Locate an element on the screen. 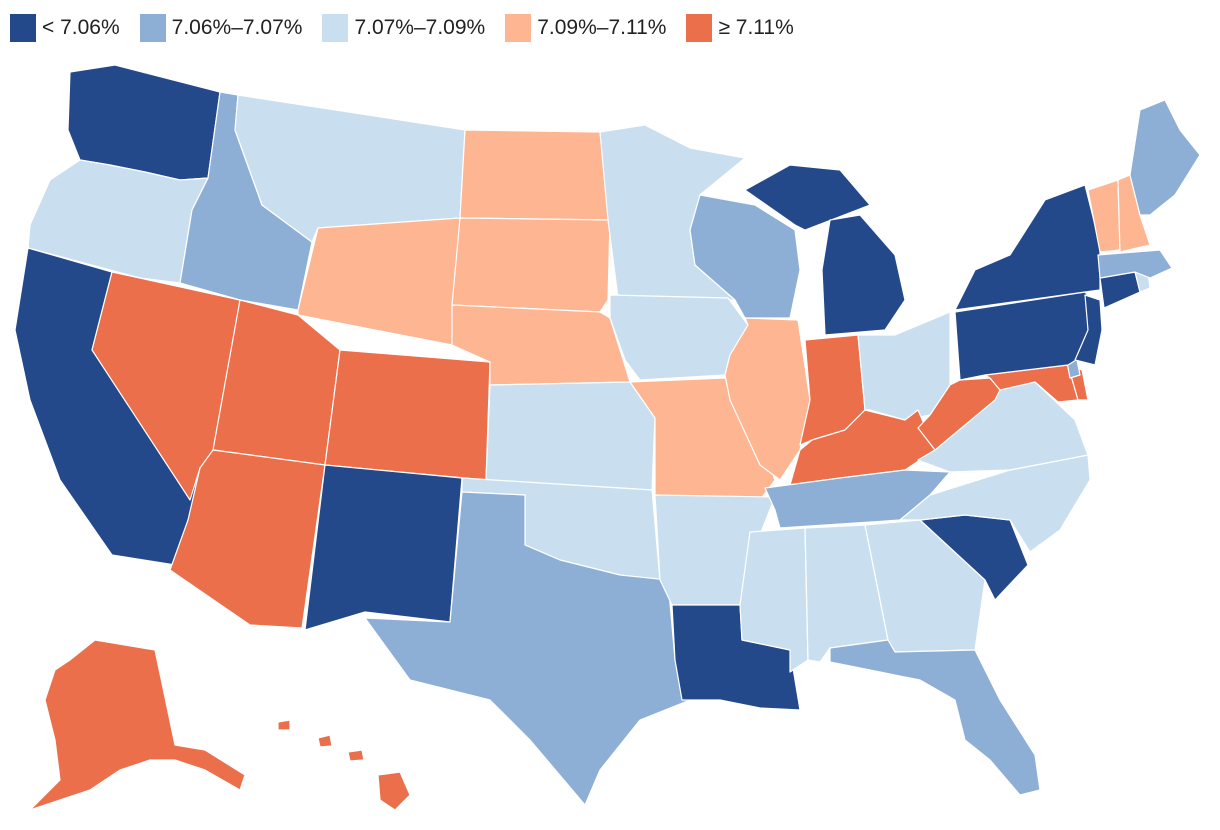  state-WI is located at coordinates (745, 256).